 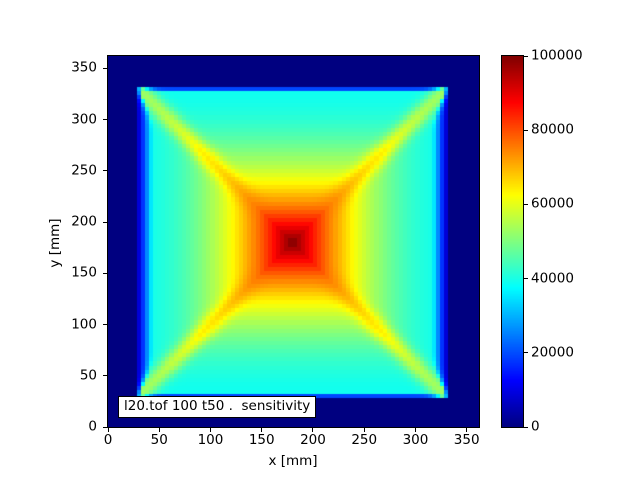 What do you see at coordinates (552, 129) in the screenshot?
I see `colorbar-tick-label: 80000` at bounding box center [552, 129].